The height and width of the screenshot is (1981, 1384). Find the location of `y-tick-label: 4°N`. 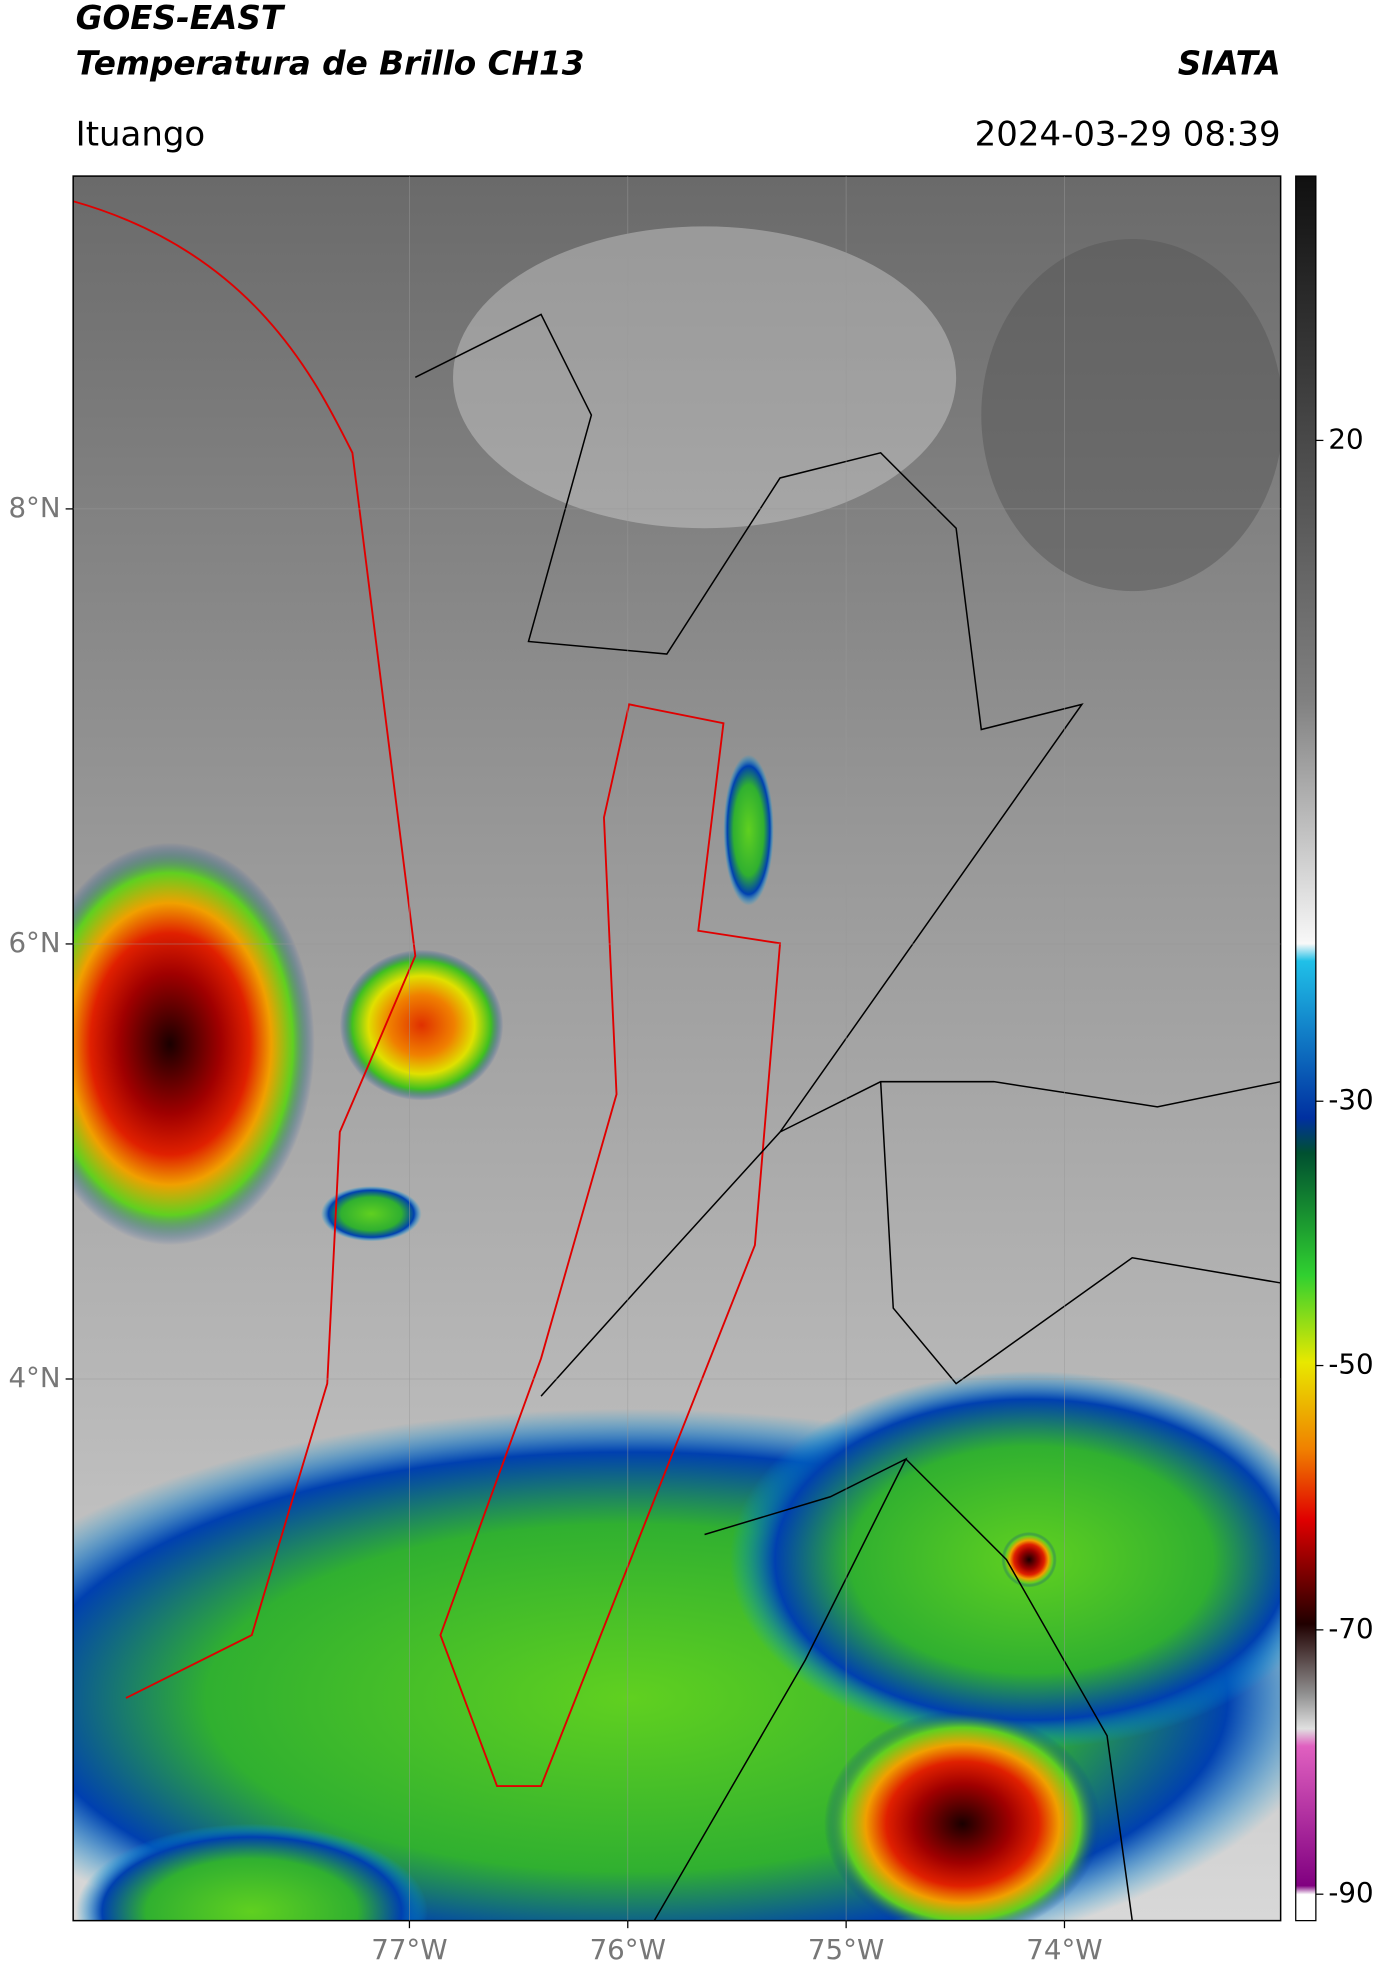

y-tick-label: 4°N is located at coordinates (34, 1377).